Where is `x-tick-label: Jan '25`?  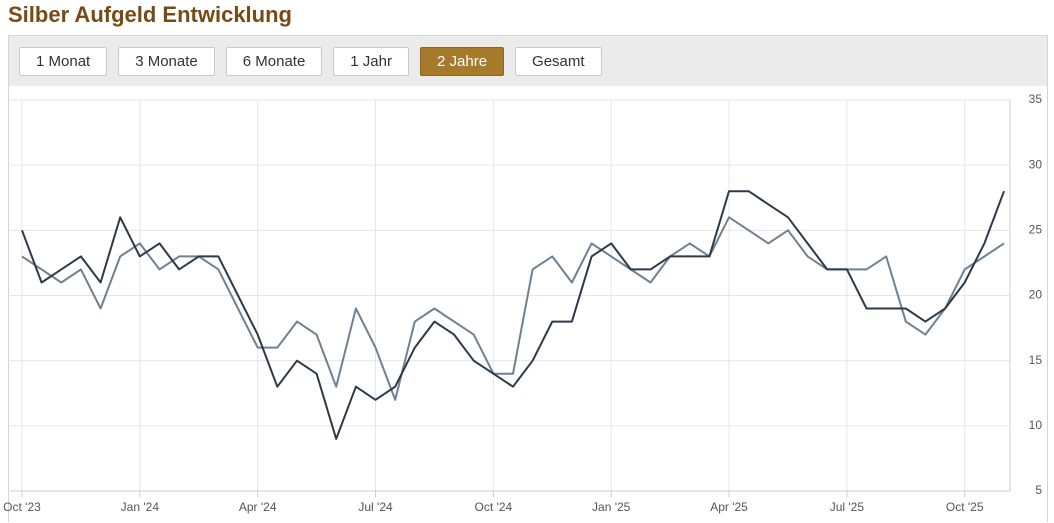 x-tick-label: Jan '25 is located at coordinates (611, 507).